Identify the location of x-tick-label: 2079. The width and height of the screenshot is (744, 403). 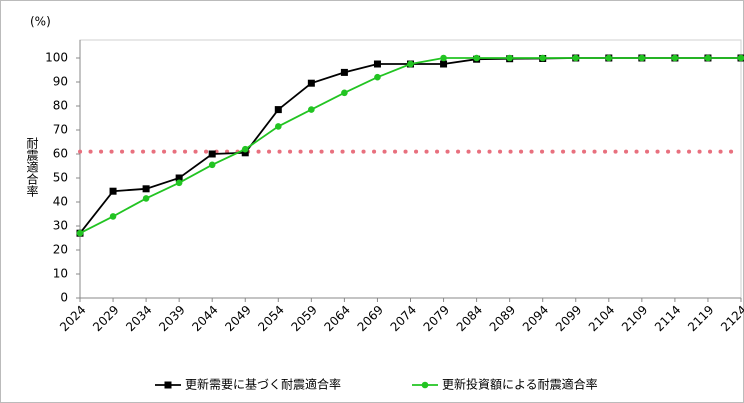
(436, 318).